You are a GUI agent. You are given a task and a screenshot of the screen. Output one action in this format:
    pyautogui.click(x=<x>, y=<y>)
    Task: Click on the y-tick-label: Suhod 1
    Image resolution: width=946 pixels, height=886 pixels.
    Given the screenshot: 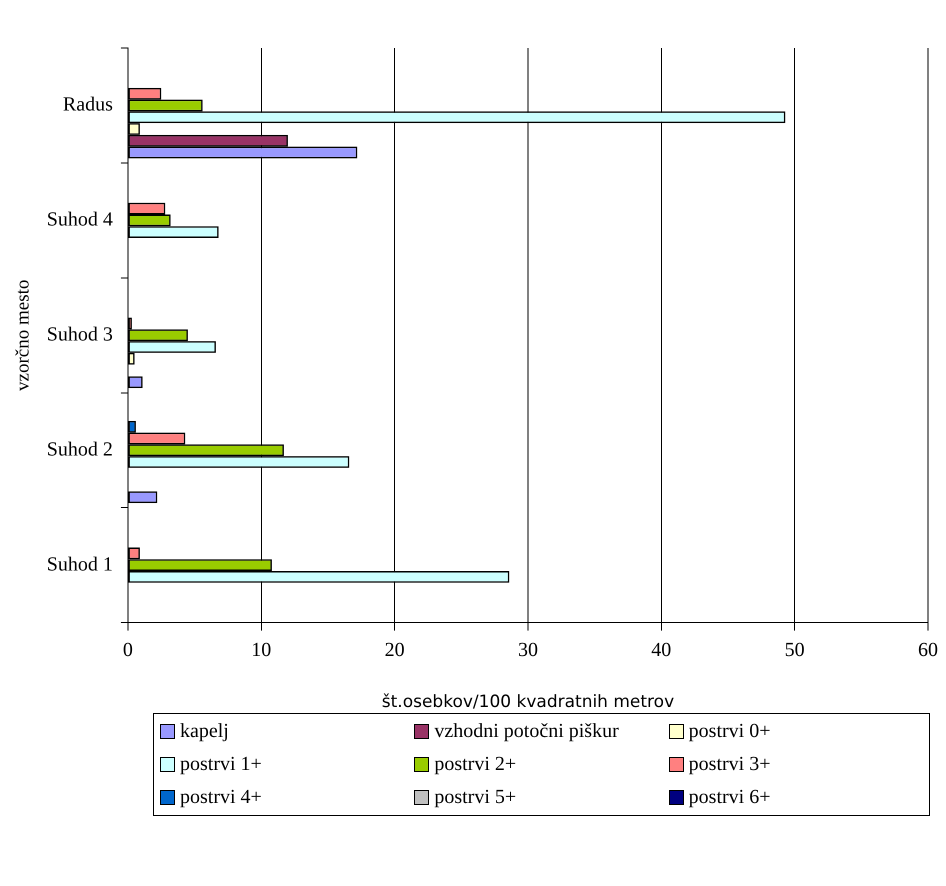 What is the action you would take?
    pyautogui.click(x=79, y=564)
    